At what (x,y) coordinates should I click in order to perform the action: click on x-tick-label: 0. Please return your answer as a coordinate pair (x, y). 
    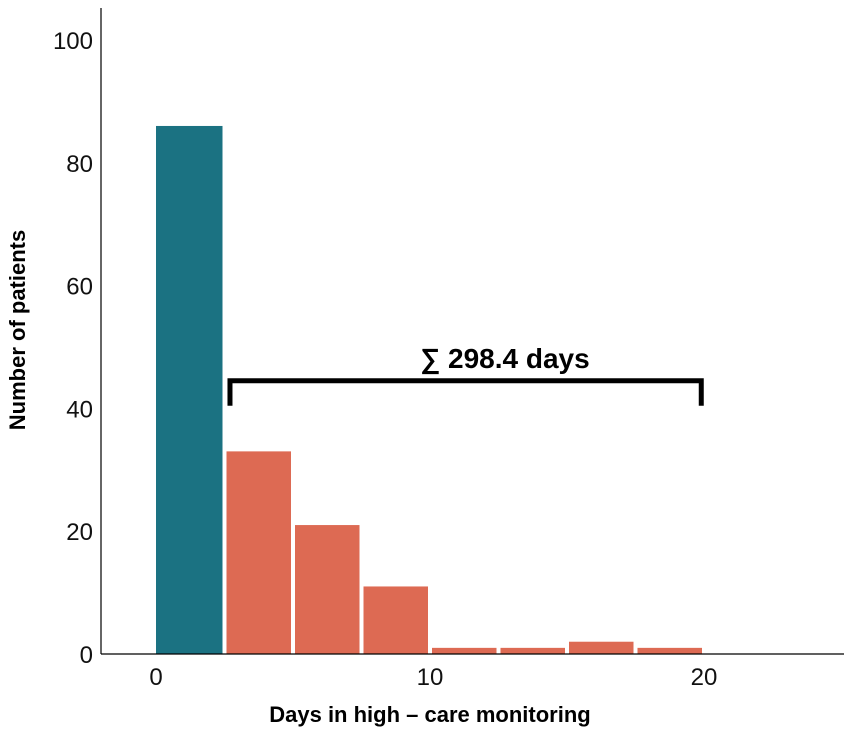
    Looking at the image, I should click on (155, 677).